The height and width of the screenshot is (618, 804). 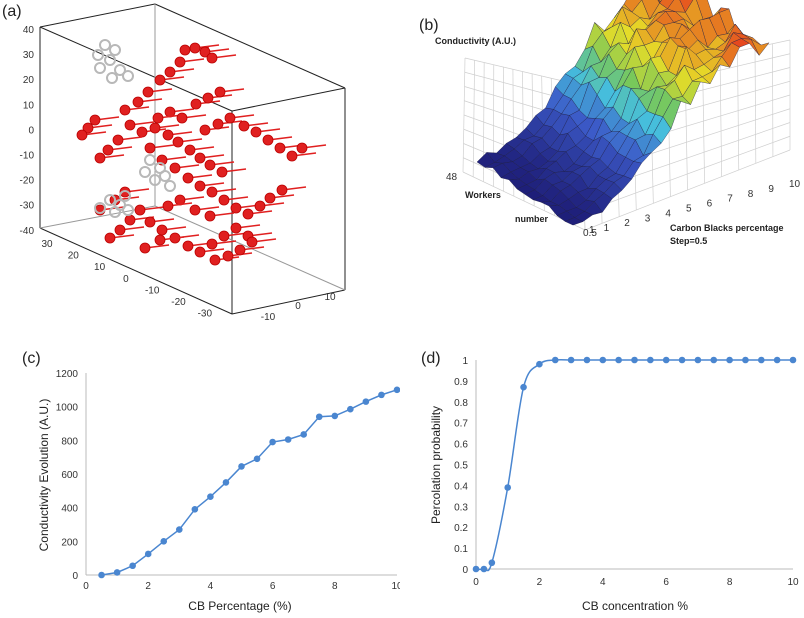 What do you see at coordinates (241, 586) in the screenshot?
I see `x-tick-labels: 0 2 4 6 8 10` at bounding box center [241, 586].